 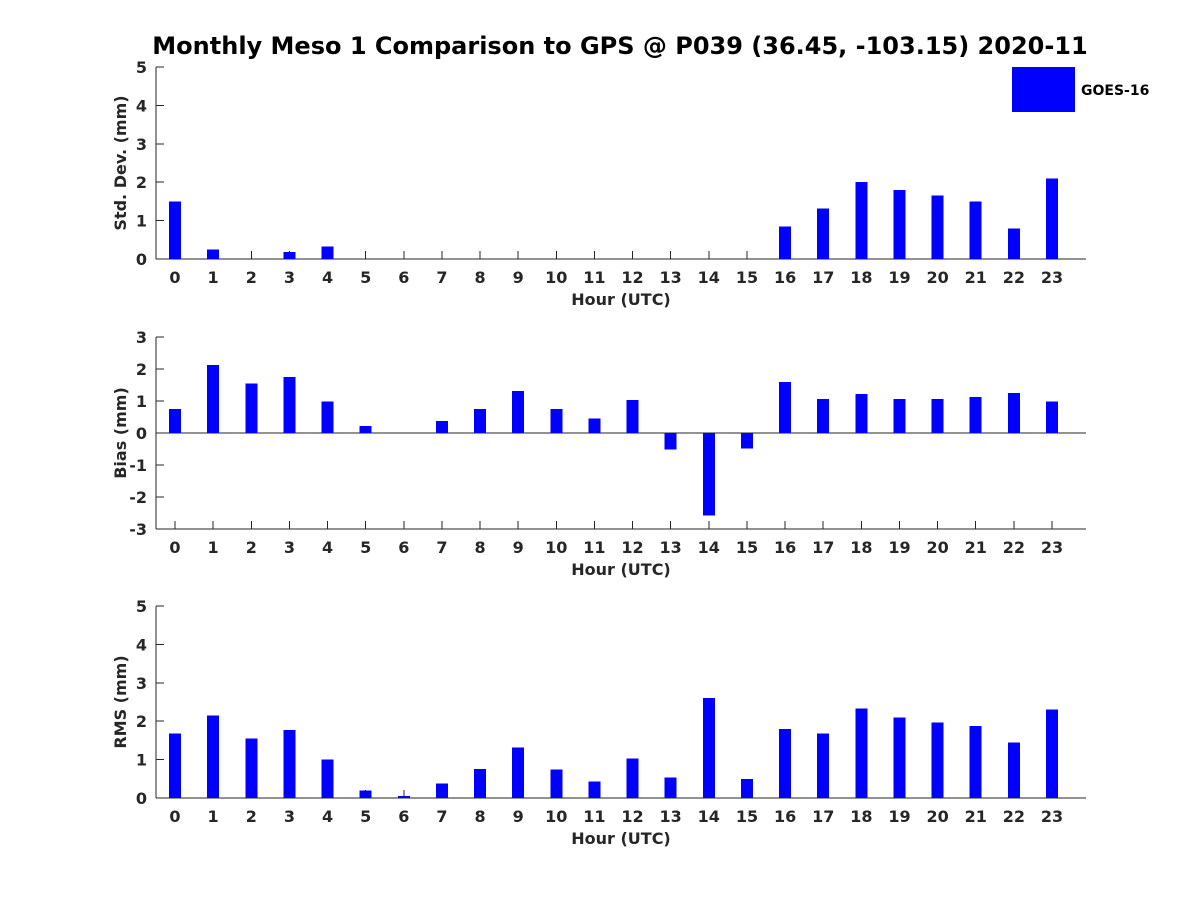 I want to click on y-axis-label: Std. Dev. (mm), so click(x=120, y=162).